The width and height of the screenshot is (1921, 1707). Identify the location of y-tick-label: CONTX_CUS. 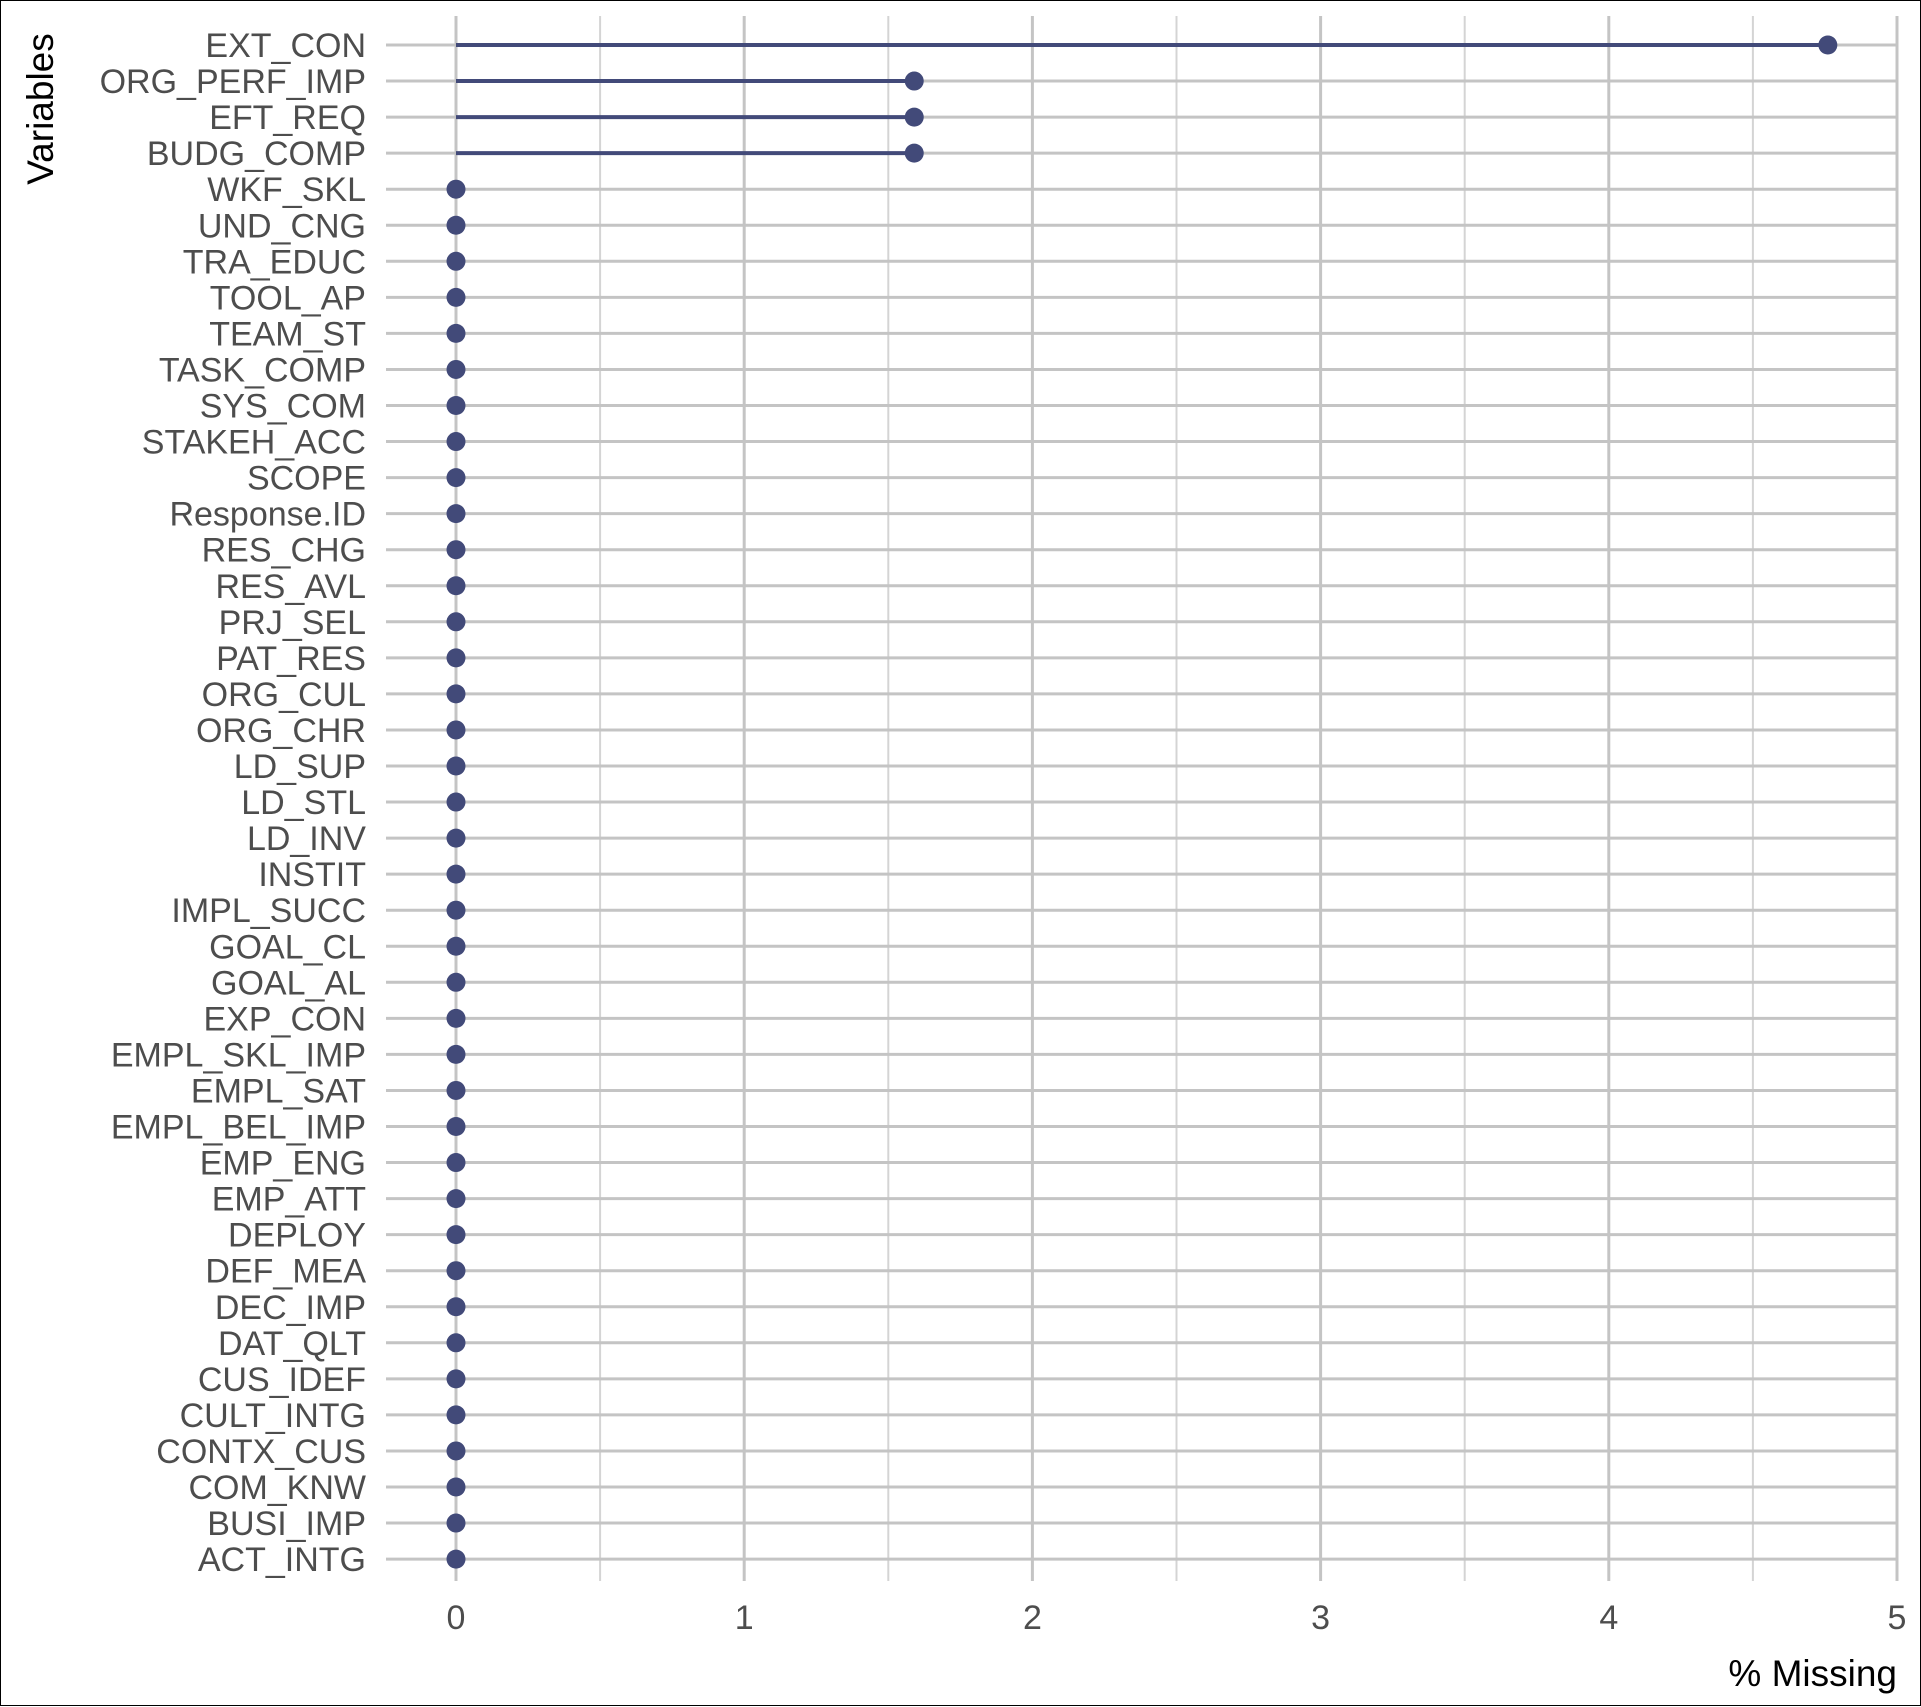
(261, 1452).